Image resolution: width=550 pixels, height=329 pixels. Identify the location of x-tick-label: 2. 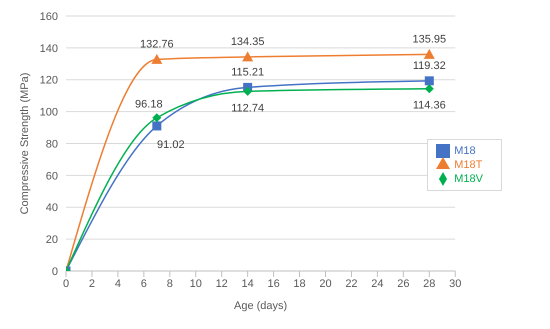
(92, 284).